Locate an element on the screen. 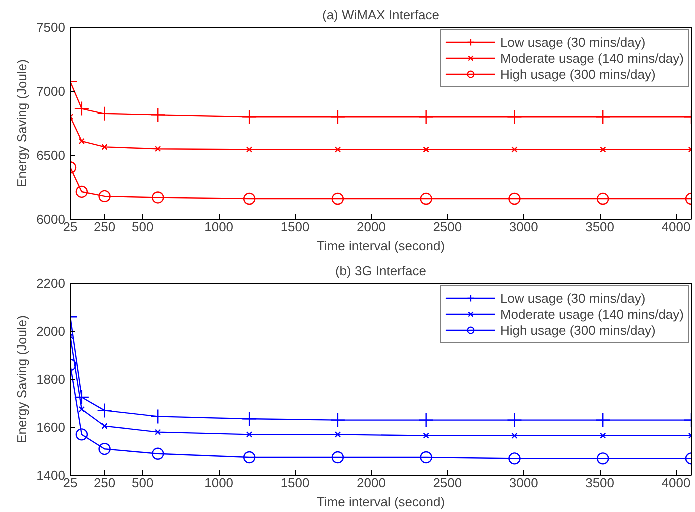 The image size is (695, 512). y-tick-label: 7500 is located at coordinates (51, 27).